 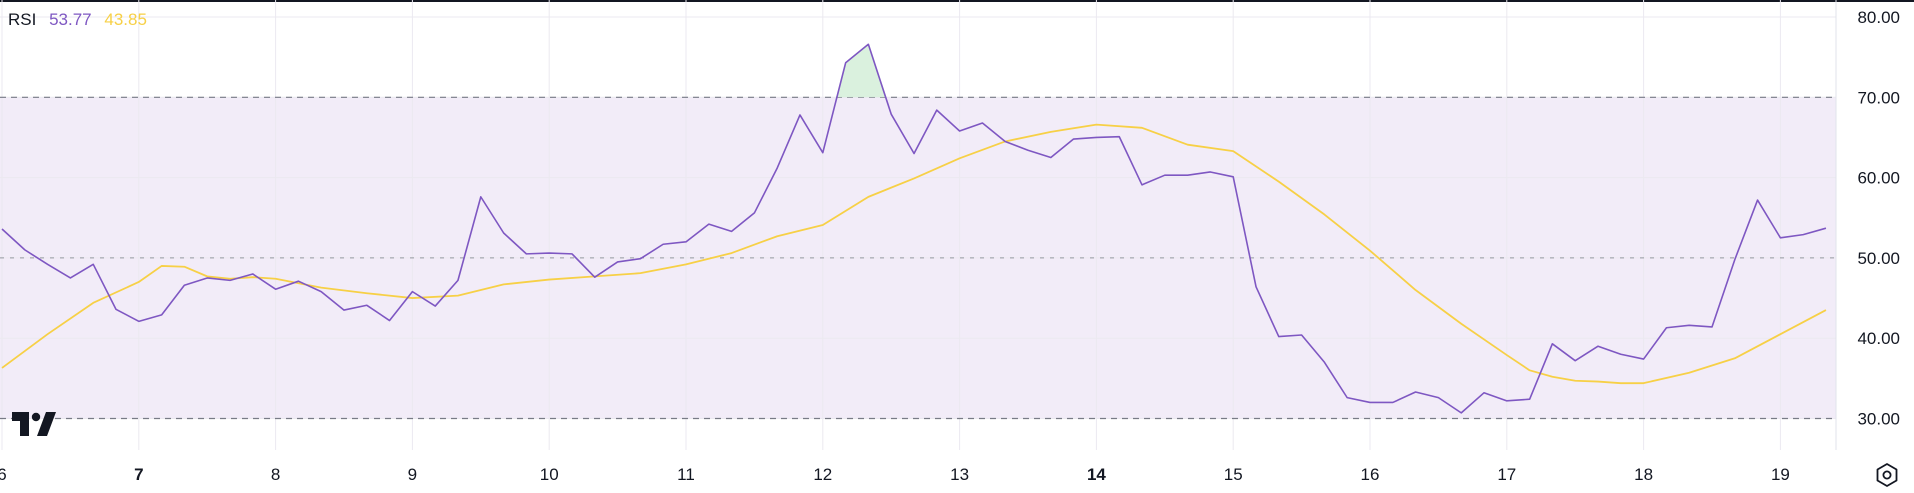 I want to click on x-tick-label: 15, so click(x=1233, y=474).